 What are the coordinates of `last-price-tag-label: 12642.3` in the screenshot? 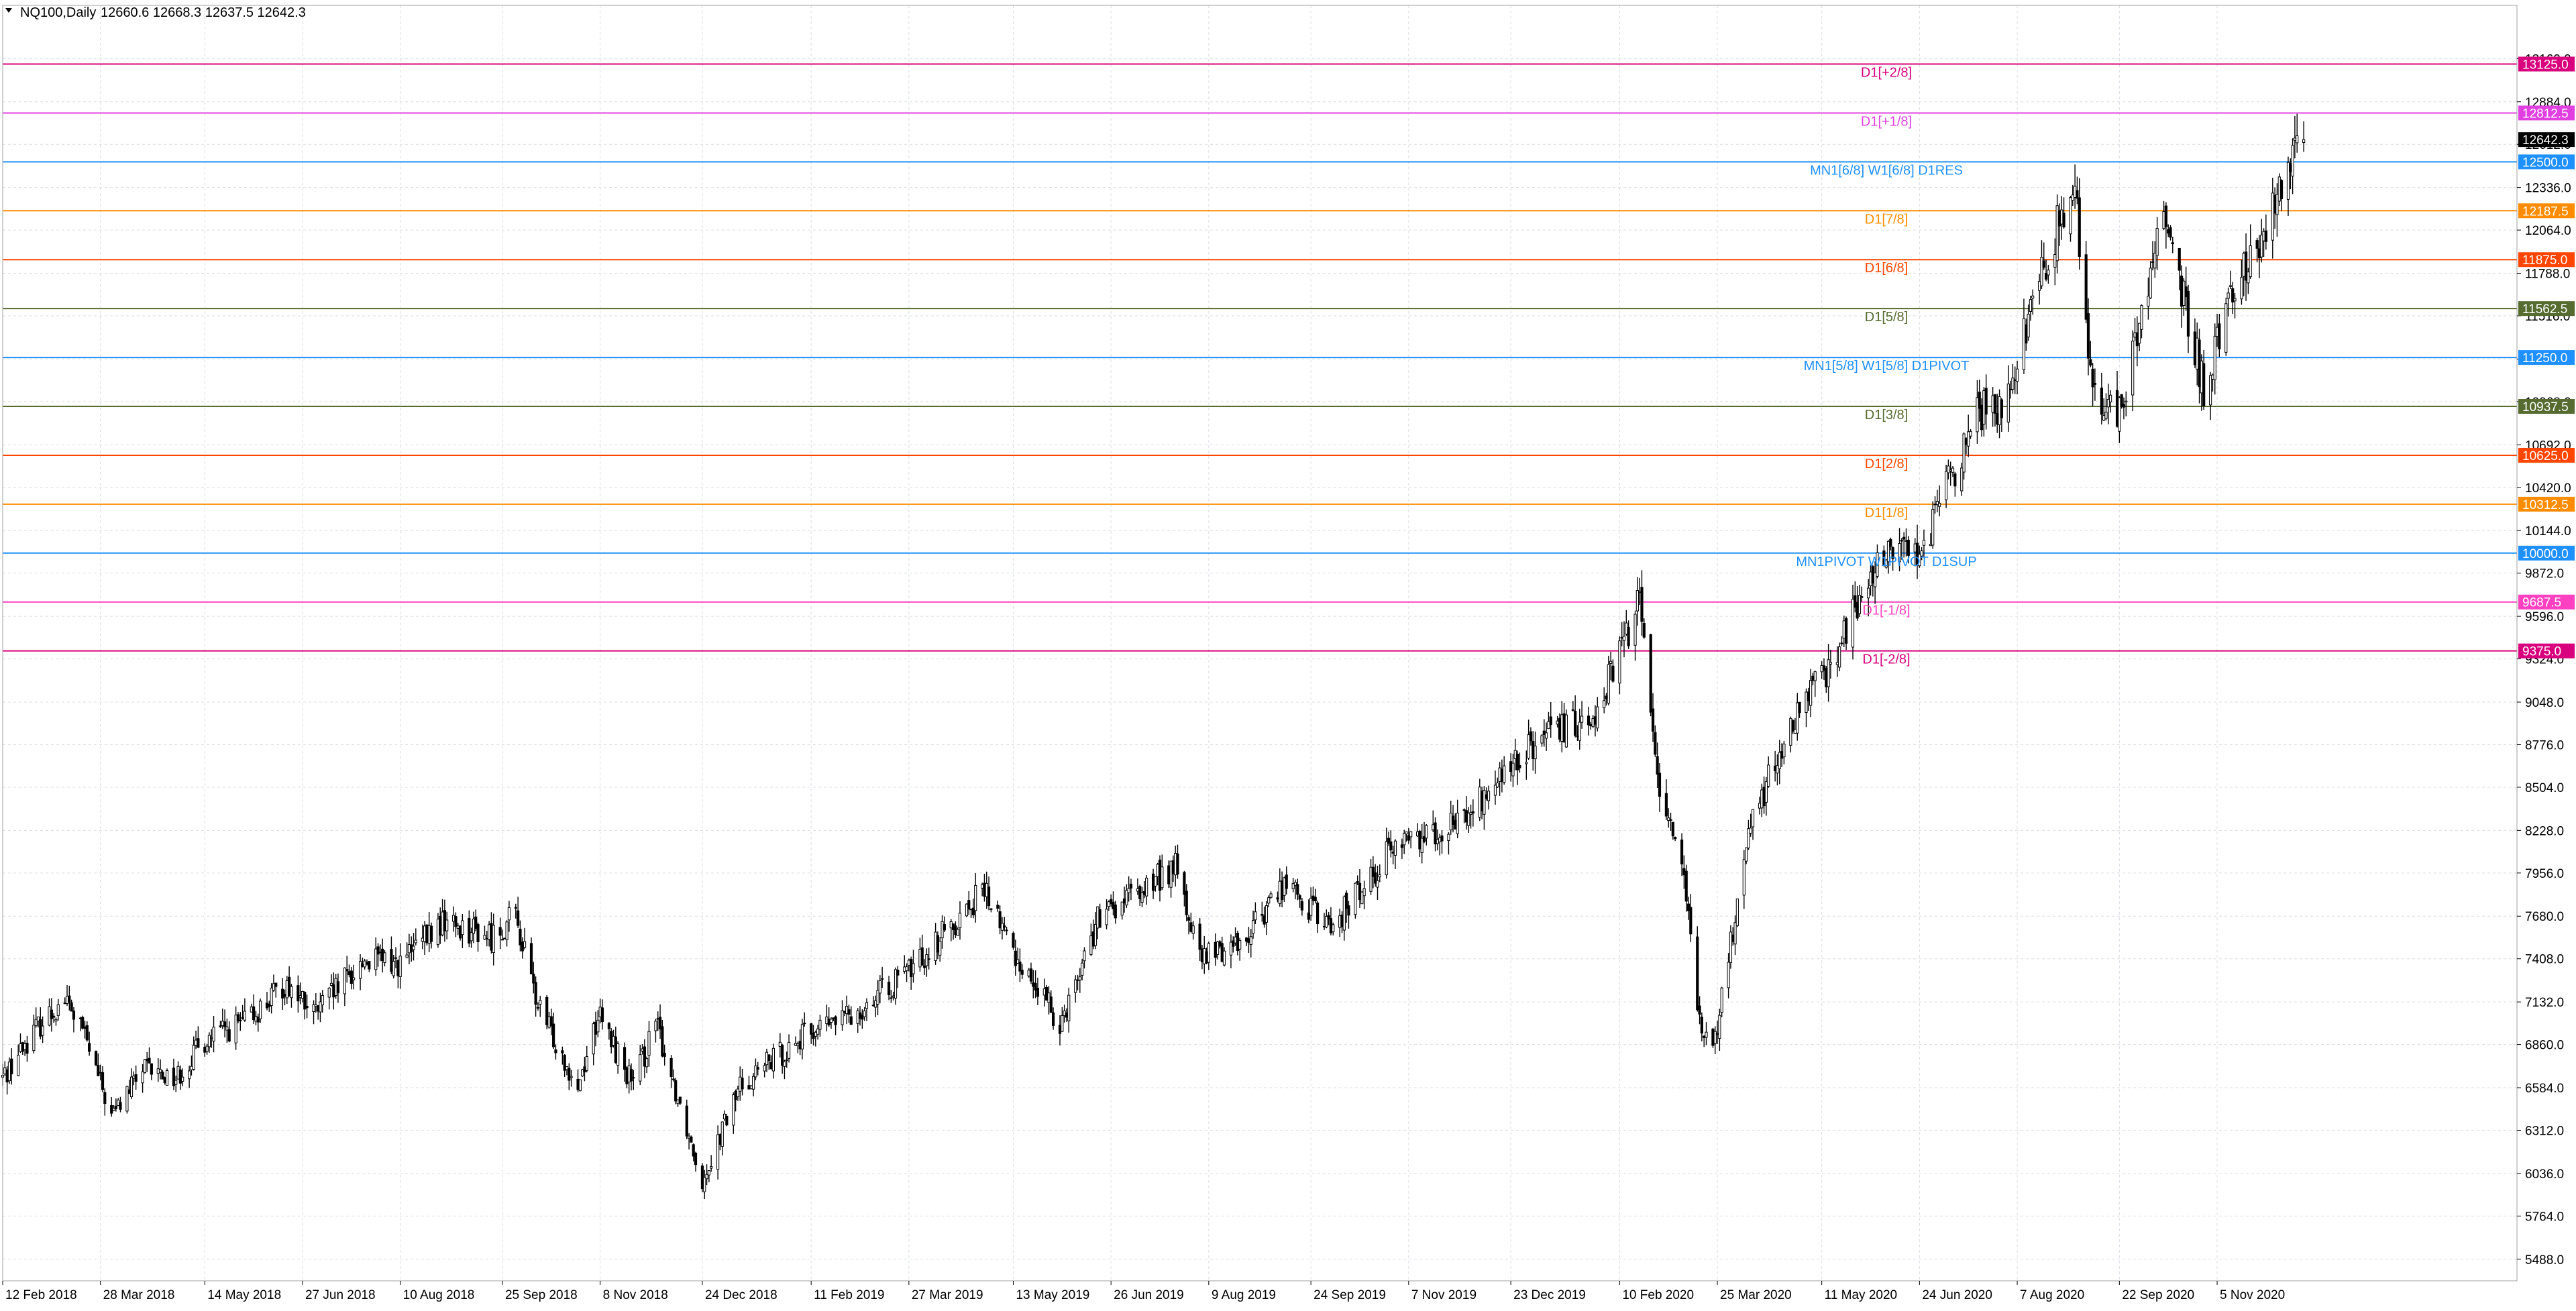 It's located at (2545, 140).